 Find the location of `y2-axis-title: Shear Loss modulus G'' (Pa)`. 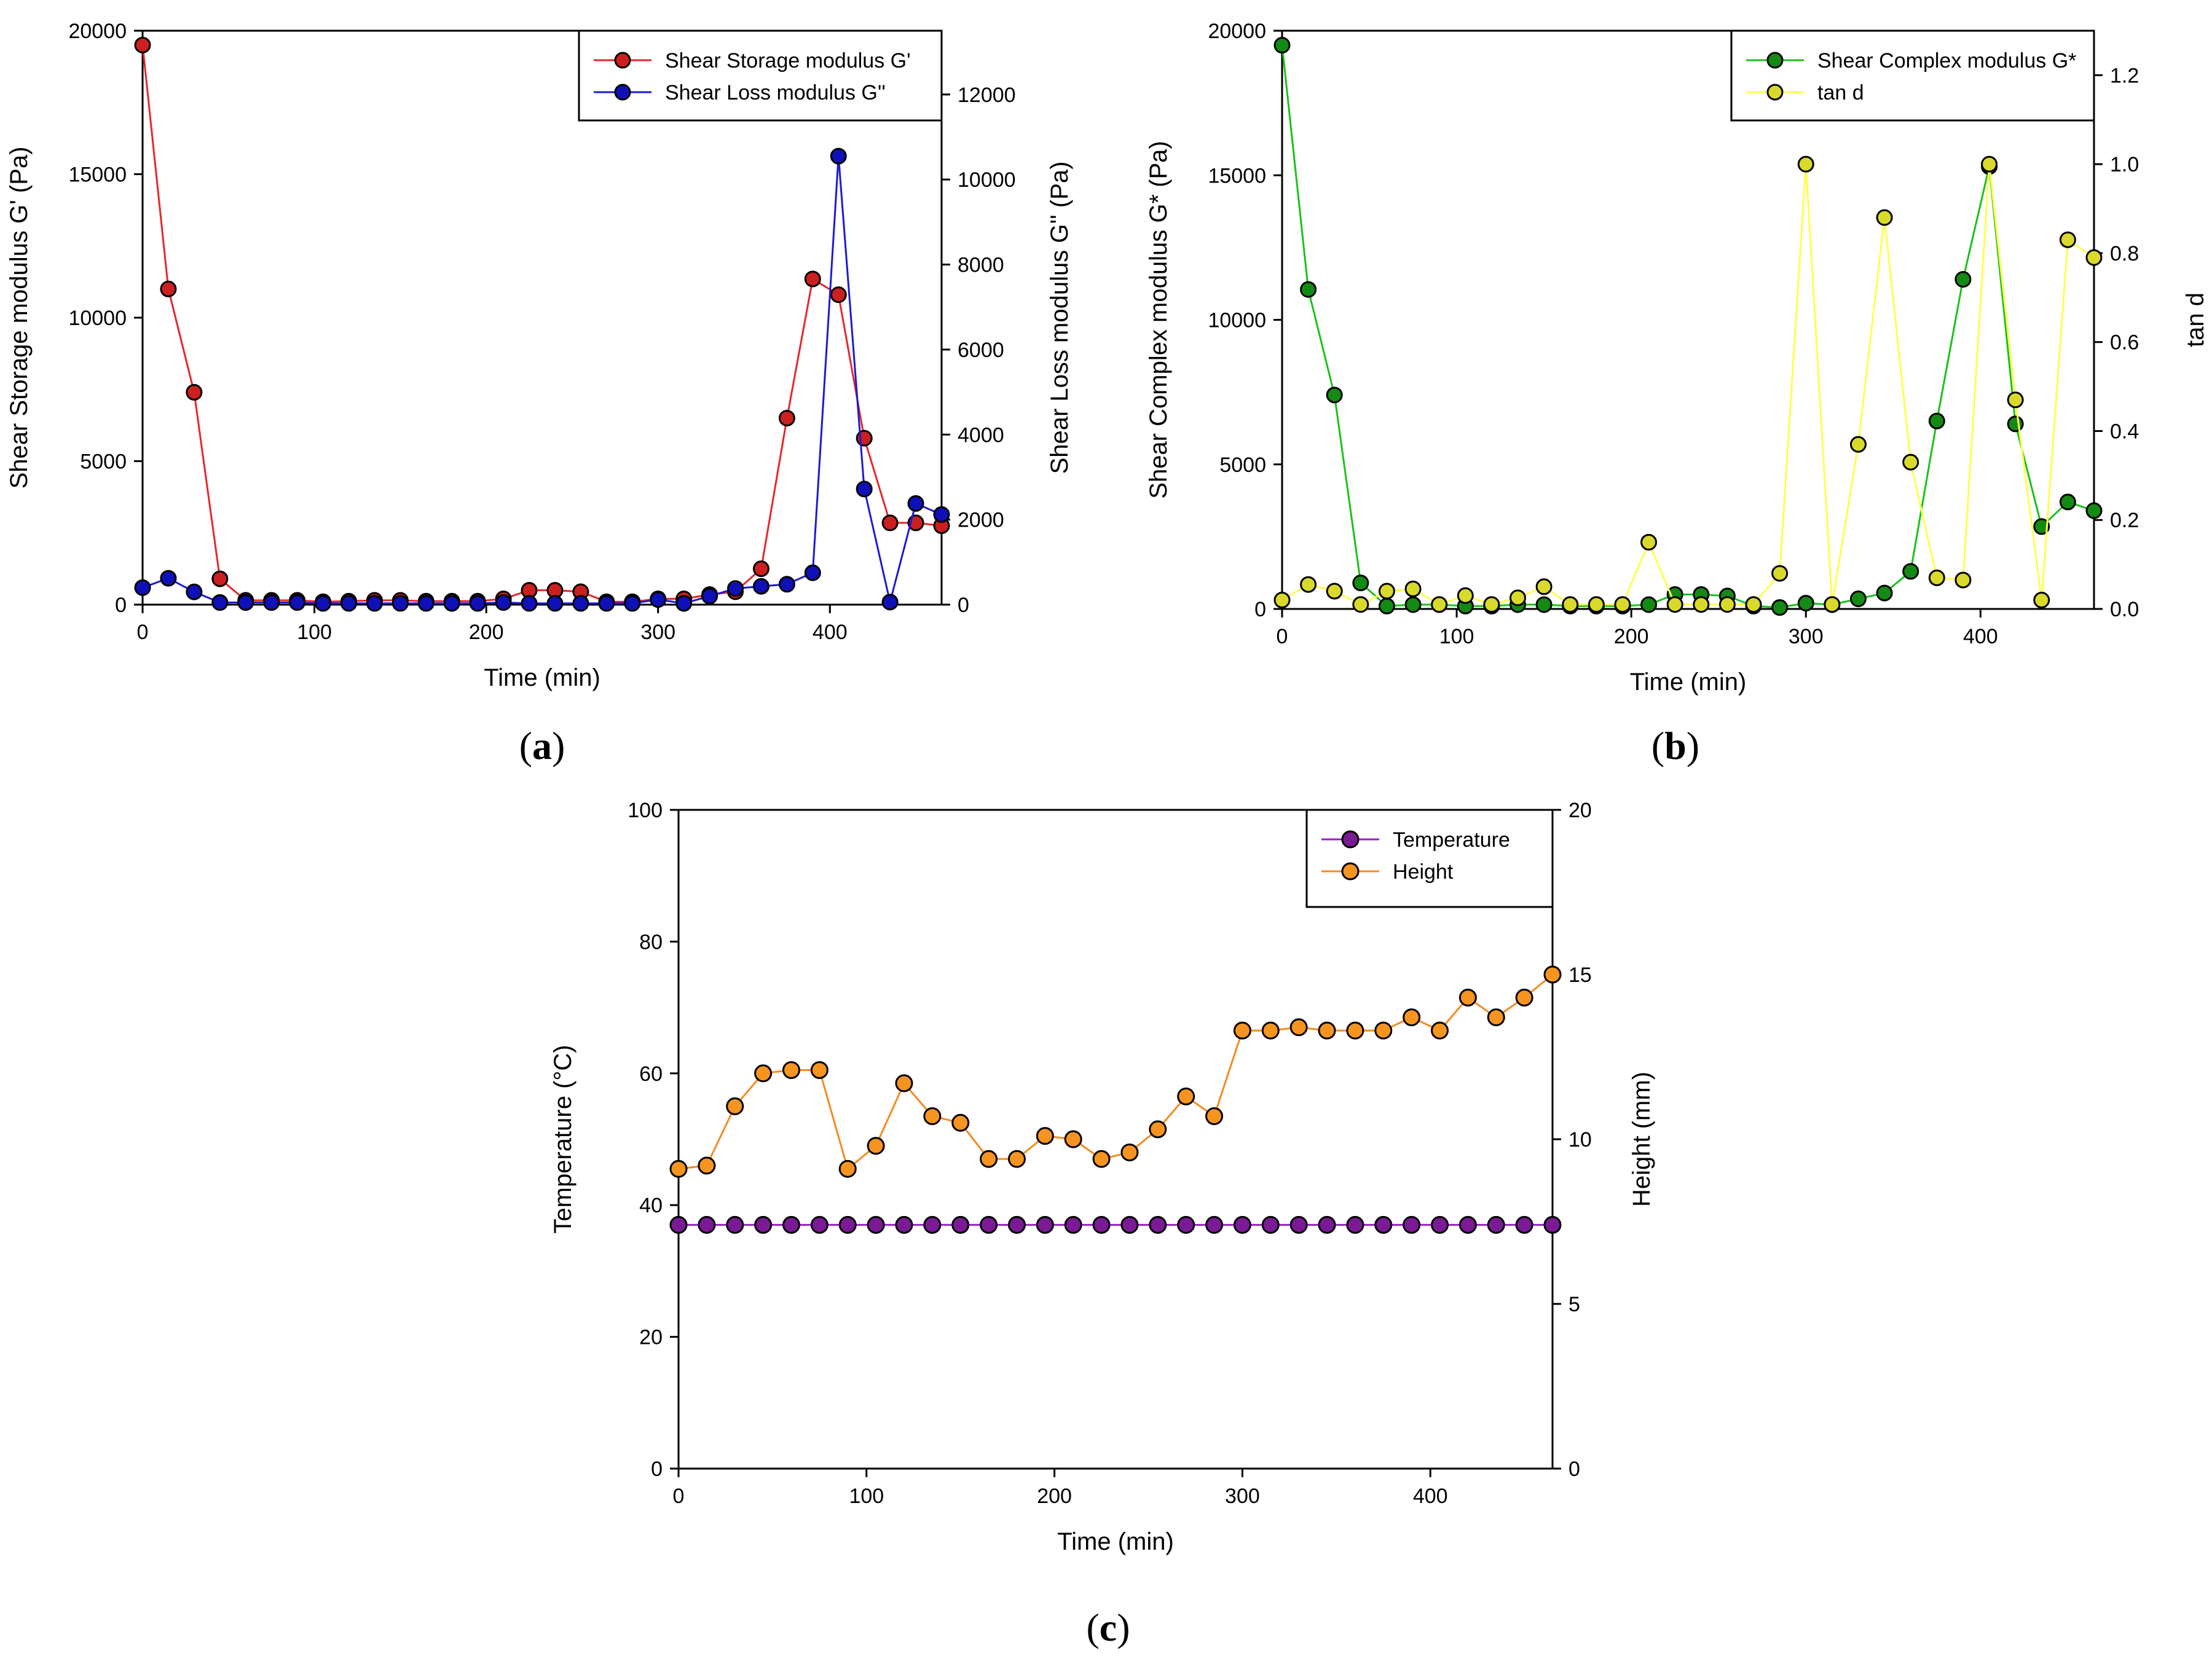

y2-axis-title: Shear Loss modulus G'' (Pa) is located at coordinates (1059, 318).